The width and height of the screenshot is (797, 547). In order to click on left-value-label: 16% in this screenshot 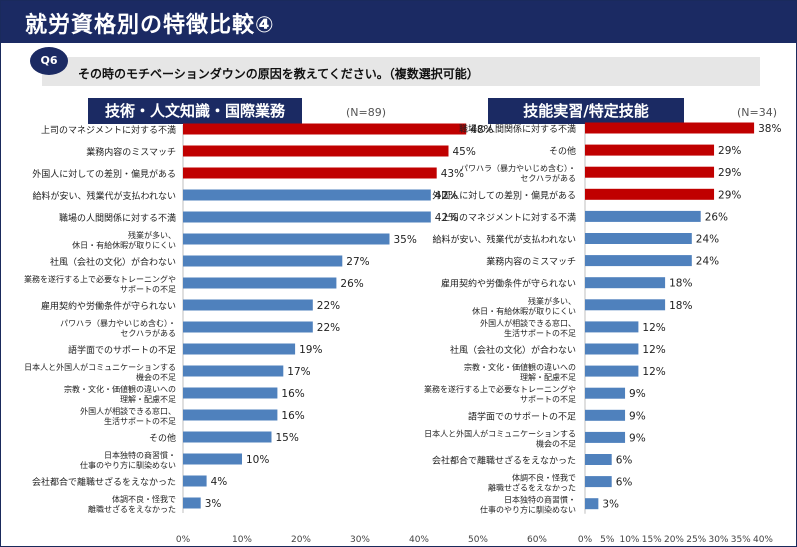, I will do `click(292, 394)`.